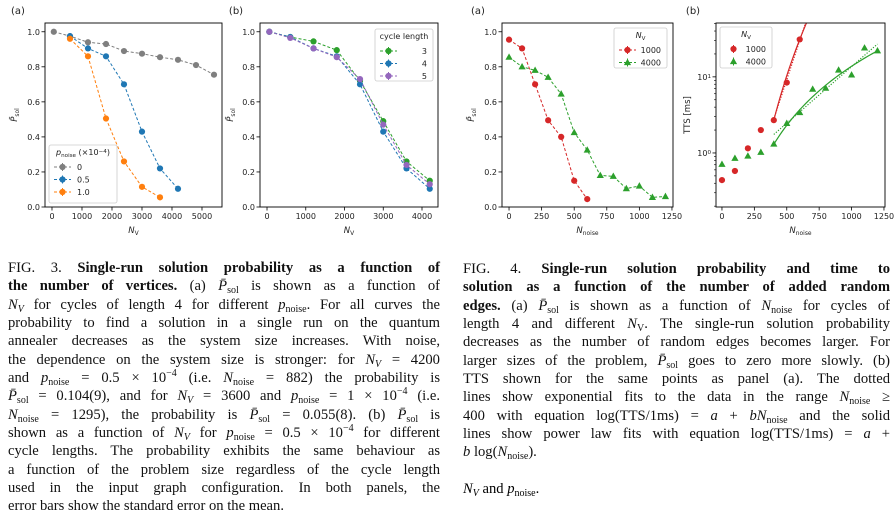 The width and height of the screenshot is (895, 519). What do you see at coordinates (144, 414) in the screenshot?
I see `caption-text: = 1295), the probability is` at bounding box center [144, 414].